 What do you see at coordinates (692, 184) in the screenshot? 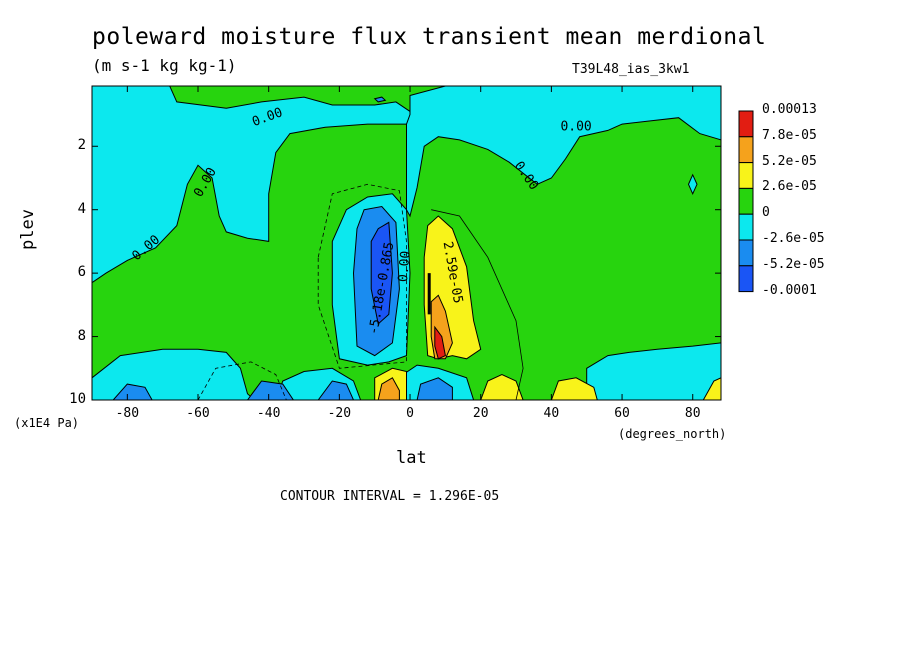
I see `cyan-diamond-80n` at bounding box center [692, 184].